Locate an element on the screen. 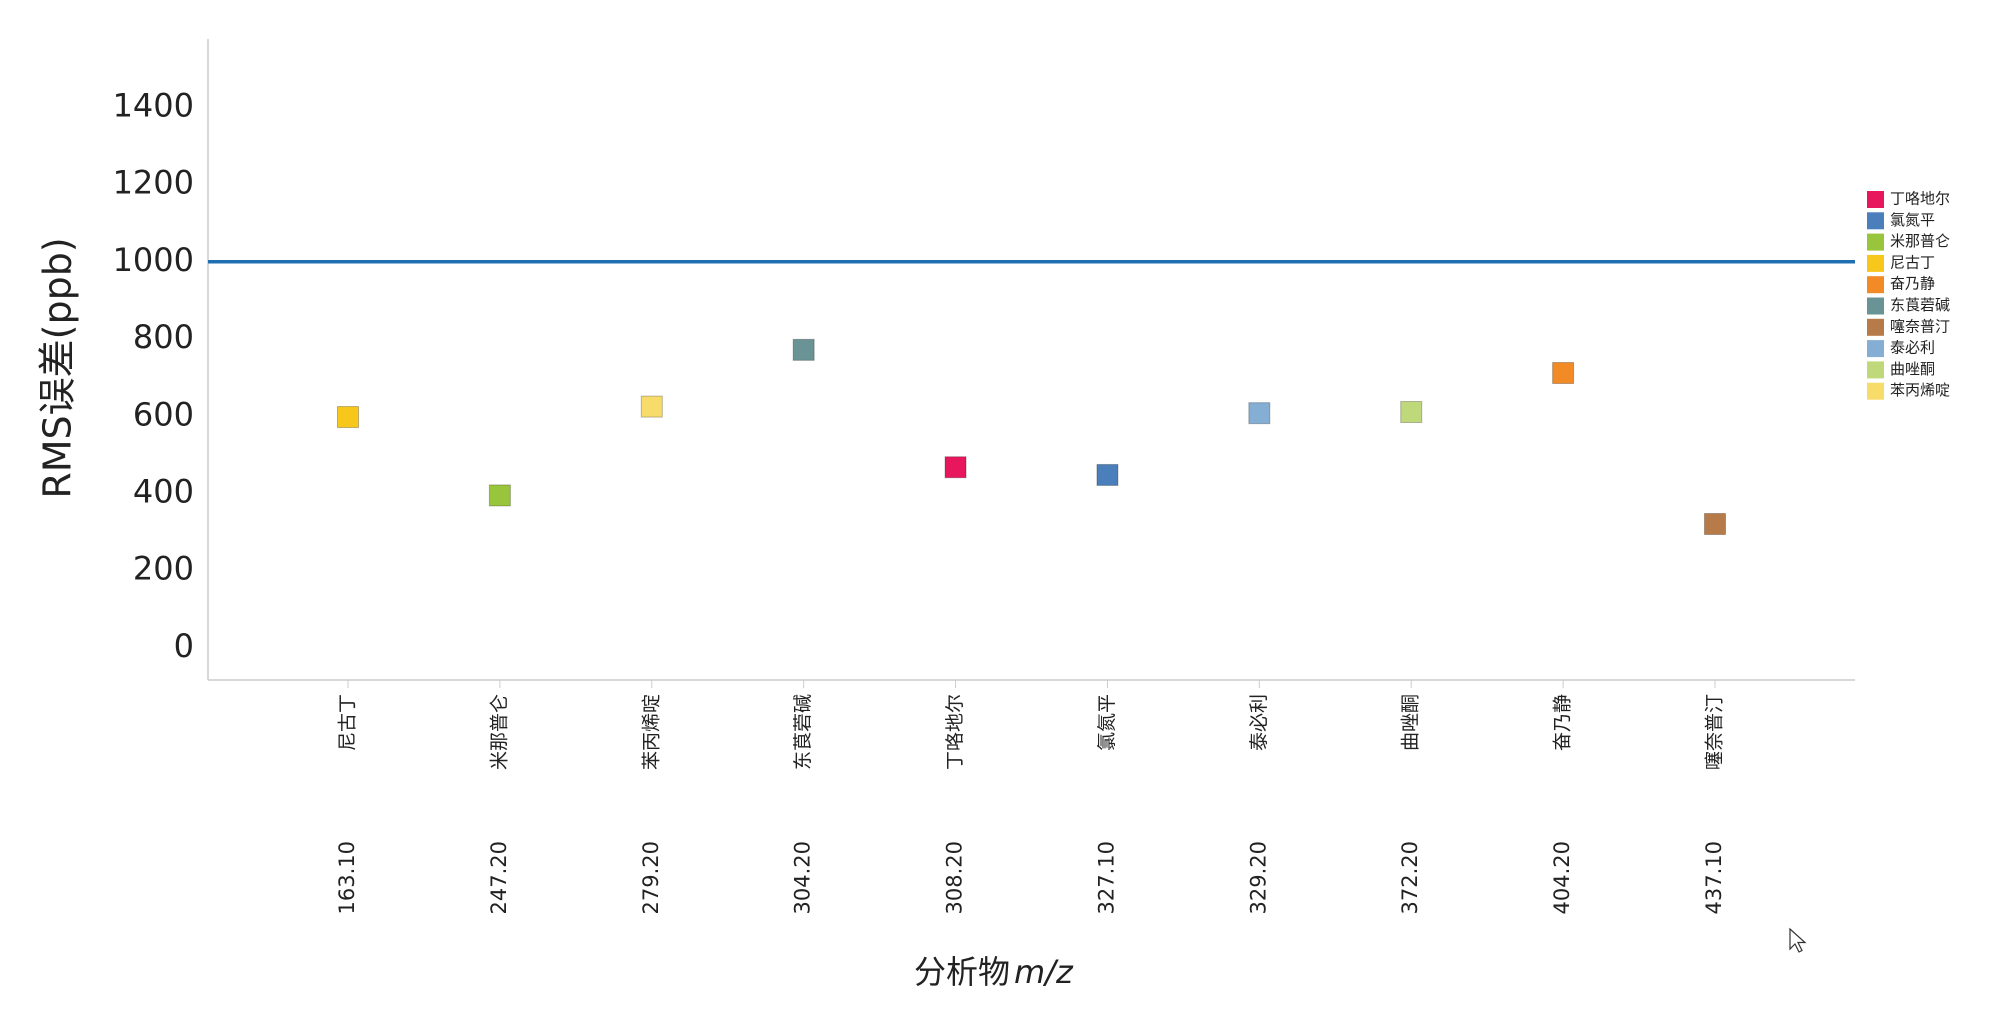 The width and height of the screenshot is (2000, 1015). y-tick-label: 1200 is located at coordinates (153, 183).